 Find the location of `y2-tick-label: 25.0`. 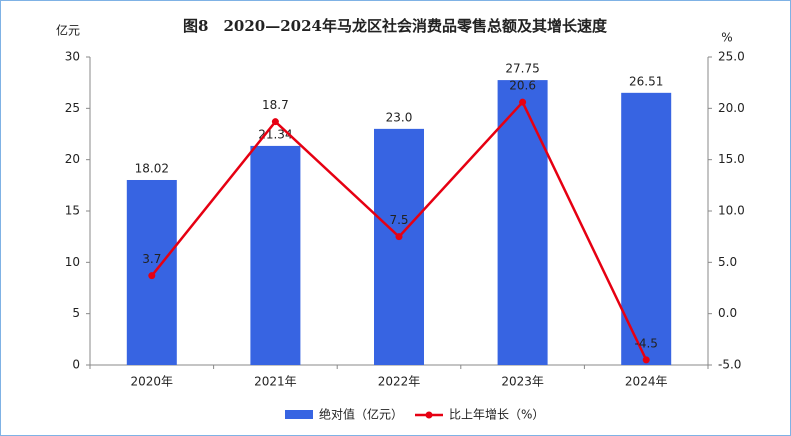

y2-tick-label: 25.0 is located at coordinates (731, 57).